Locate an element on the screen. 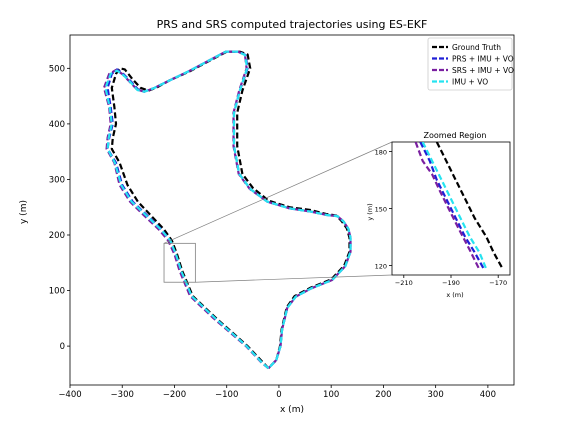 This screenshot has width=571, height=426. main-x-tick-label: −300 is located at coordinates (122, 395).